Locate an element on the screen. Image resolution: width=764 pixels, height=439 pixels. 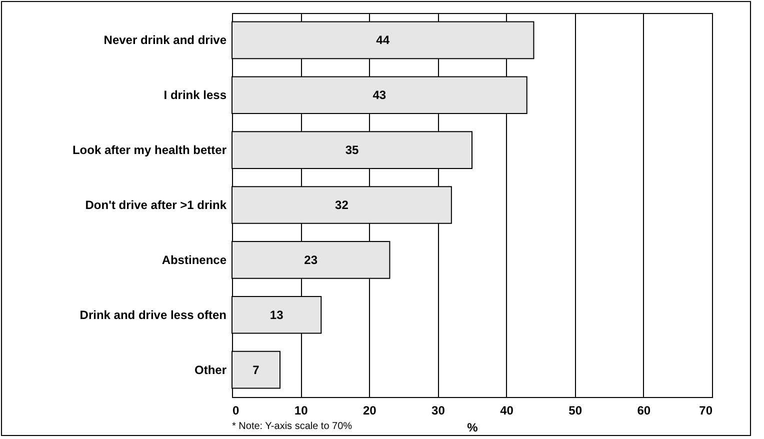
data-label: 43 is located at coordinates (379, 95).